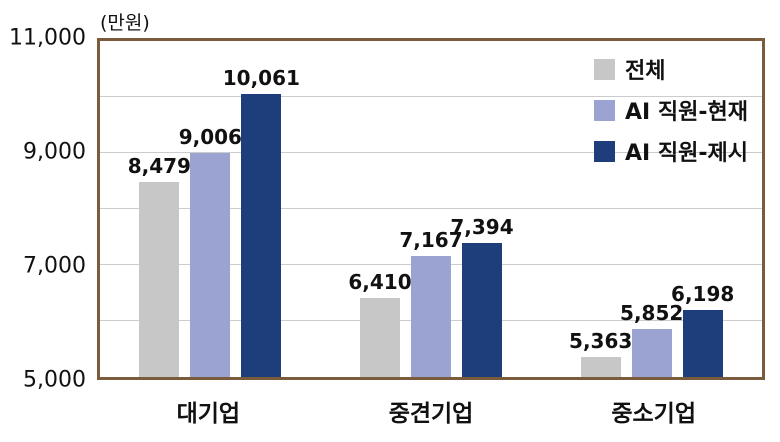 The height and width of the screenshot is (442, 780). What do you see at coordinates (54, 152) in the screenshot?
I see `y-tick-label: 9,000` at bounding box center [54, 152].